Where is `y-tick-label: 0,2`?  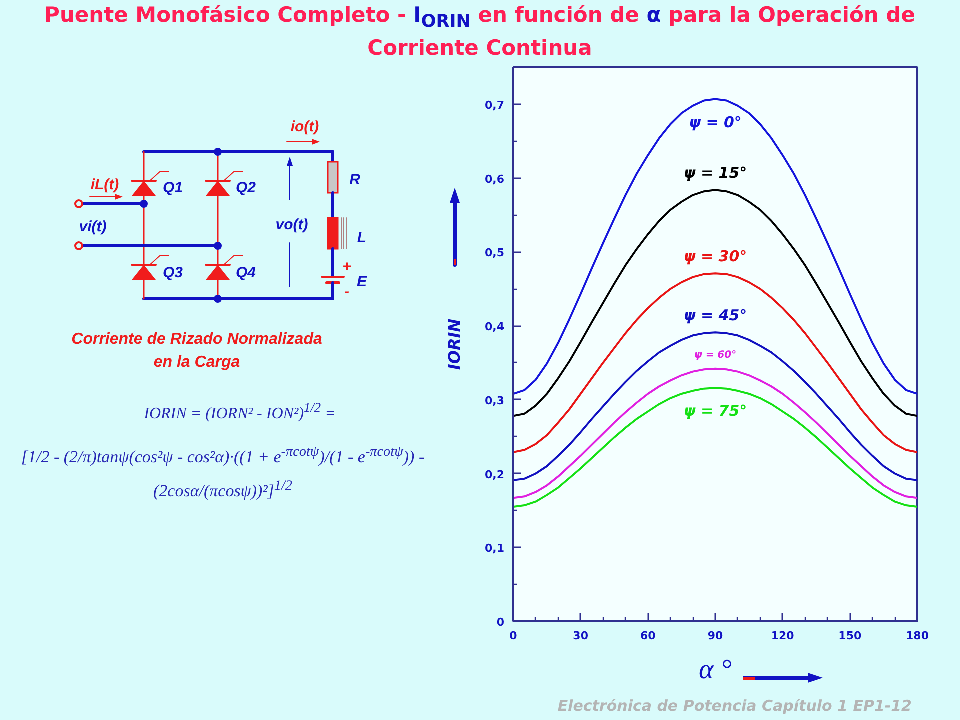 y-tick-label: 0,2 is located at coordinates (495, 475).